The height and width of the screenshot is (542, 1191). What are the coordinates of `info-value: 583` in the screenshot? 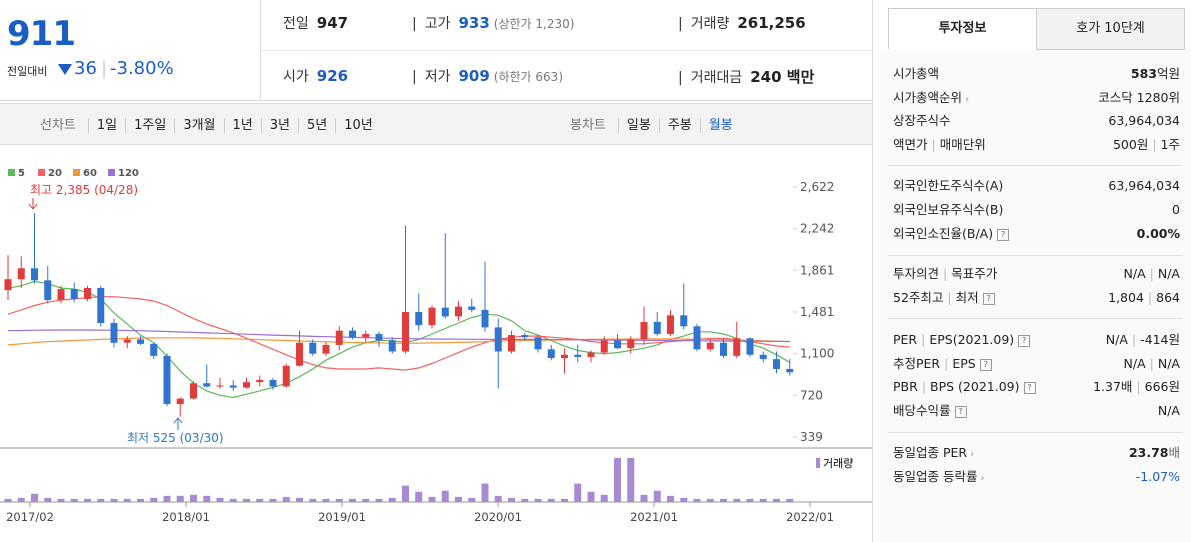 It's located at (1143, 73).